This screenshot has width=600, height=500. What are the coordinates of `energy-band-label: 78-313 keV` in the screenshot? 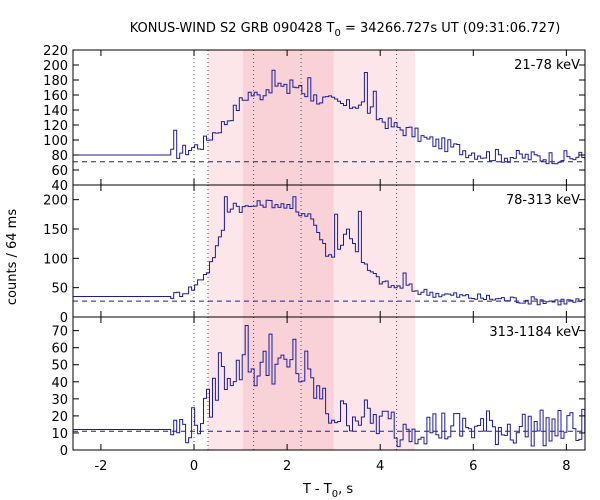 It's located at (543, 200).